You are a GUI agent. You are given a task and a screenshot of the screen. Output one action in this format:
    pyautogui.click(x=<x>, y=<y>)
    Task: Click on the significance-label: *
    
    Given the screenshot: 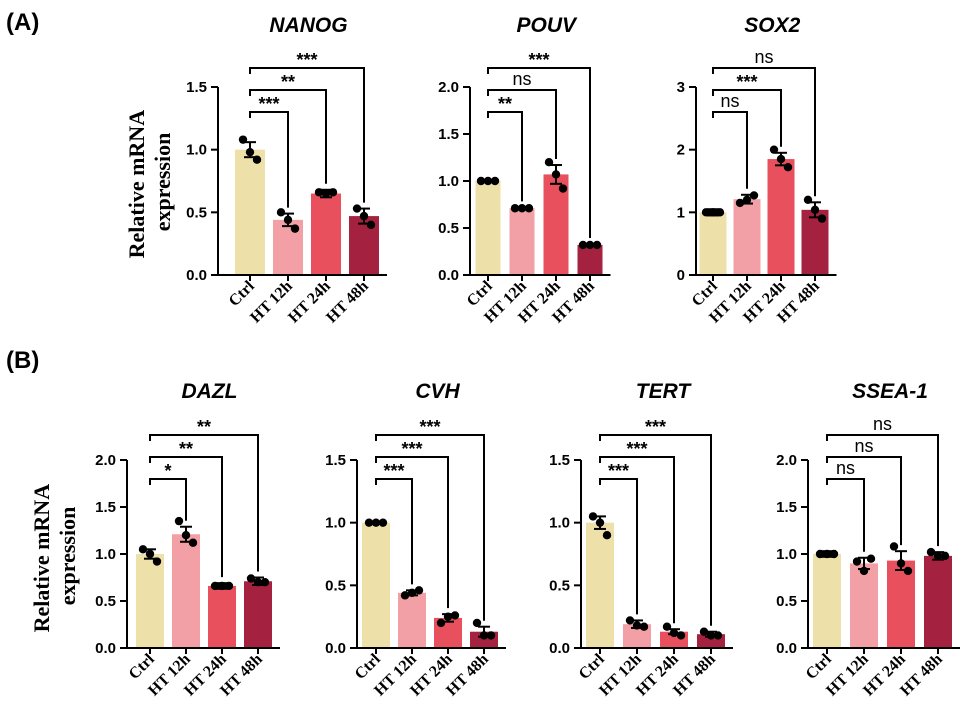 What is the action you would take?
    pyautogui.click(x=167, y=471)
    